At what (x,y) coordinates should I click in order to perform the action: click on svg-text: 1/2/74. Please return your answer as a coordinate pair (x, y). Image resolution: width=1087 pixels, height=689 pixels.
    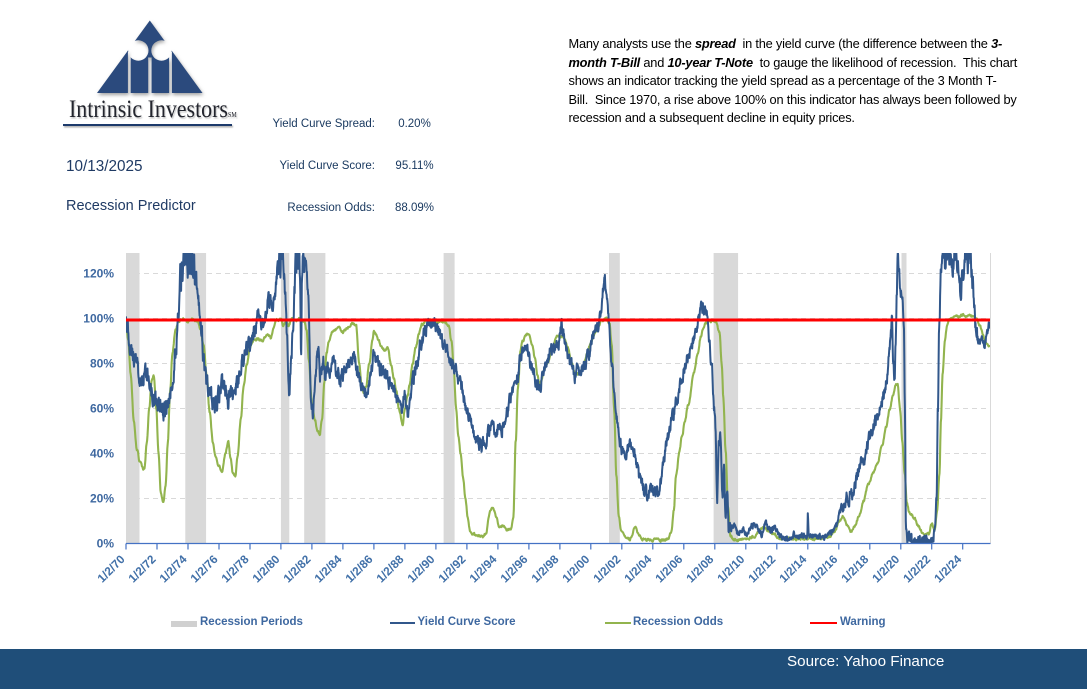
    Looking at the image, I should click on (173, 568).